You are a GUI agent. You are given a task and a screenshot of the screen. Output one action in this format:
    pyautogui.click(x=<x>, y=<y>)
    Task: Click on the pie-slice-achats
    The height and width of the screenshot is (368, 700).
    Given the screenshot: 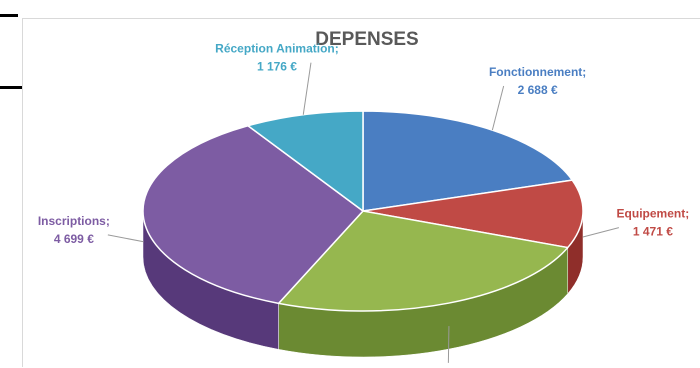 What is the action you would take?
    pyautogui.click(x=423, y=261)
    